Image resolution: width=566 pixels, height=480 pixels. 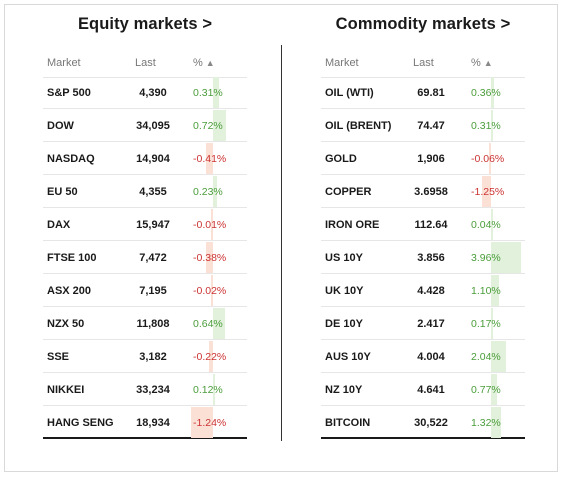 I want to click on table-row: AUS 10Y 4.004 2.04%, so click(x=423, y=357).